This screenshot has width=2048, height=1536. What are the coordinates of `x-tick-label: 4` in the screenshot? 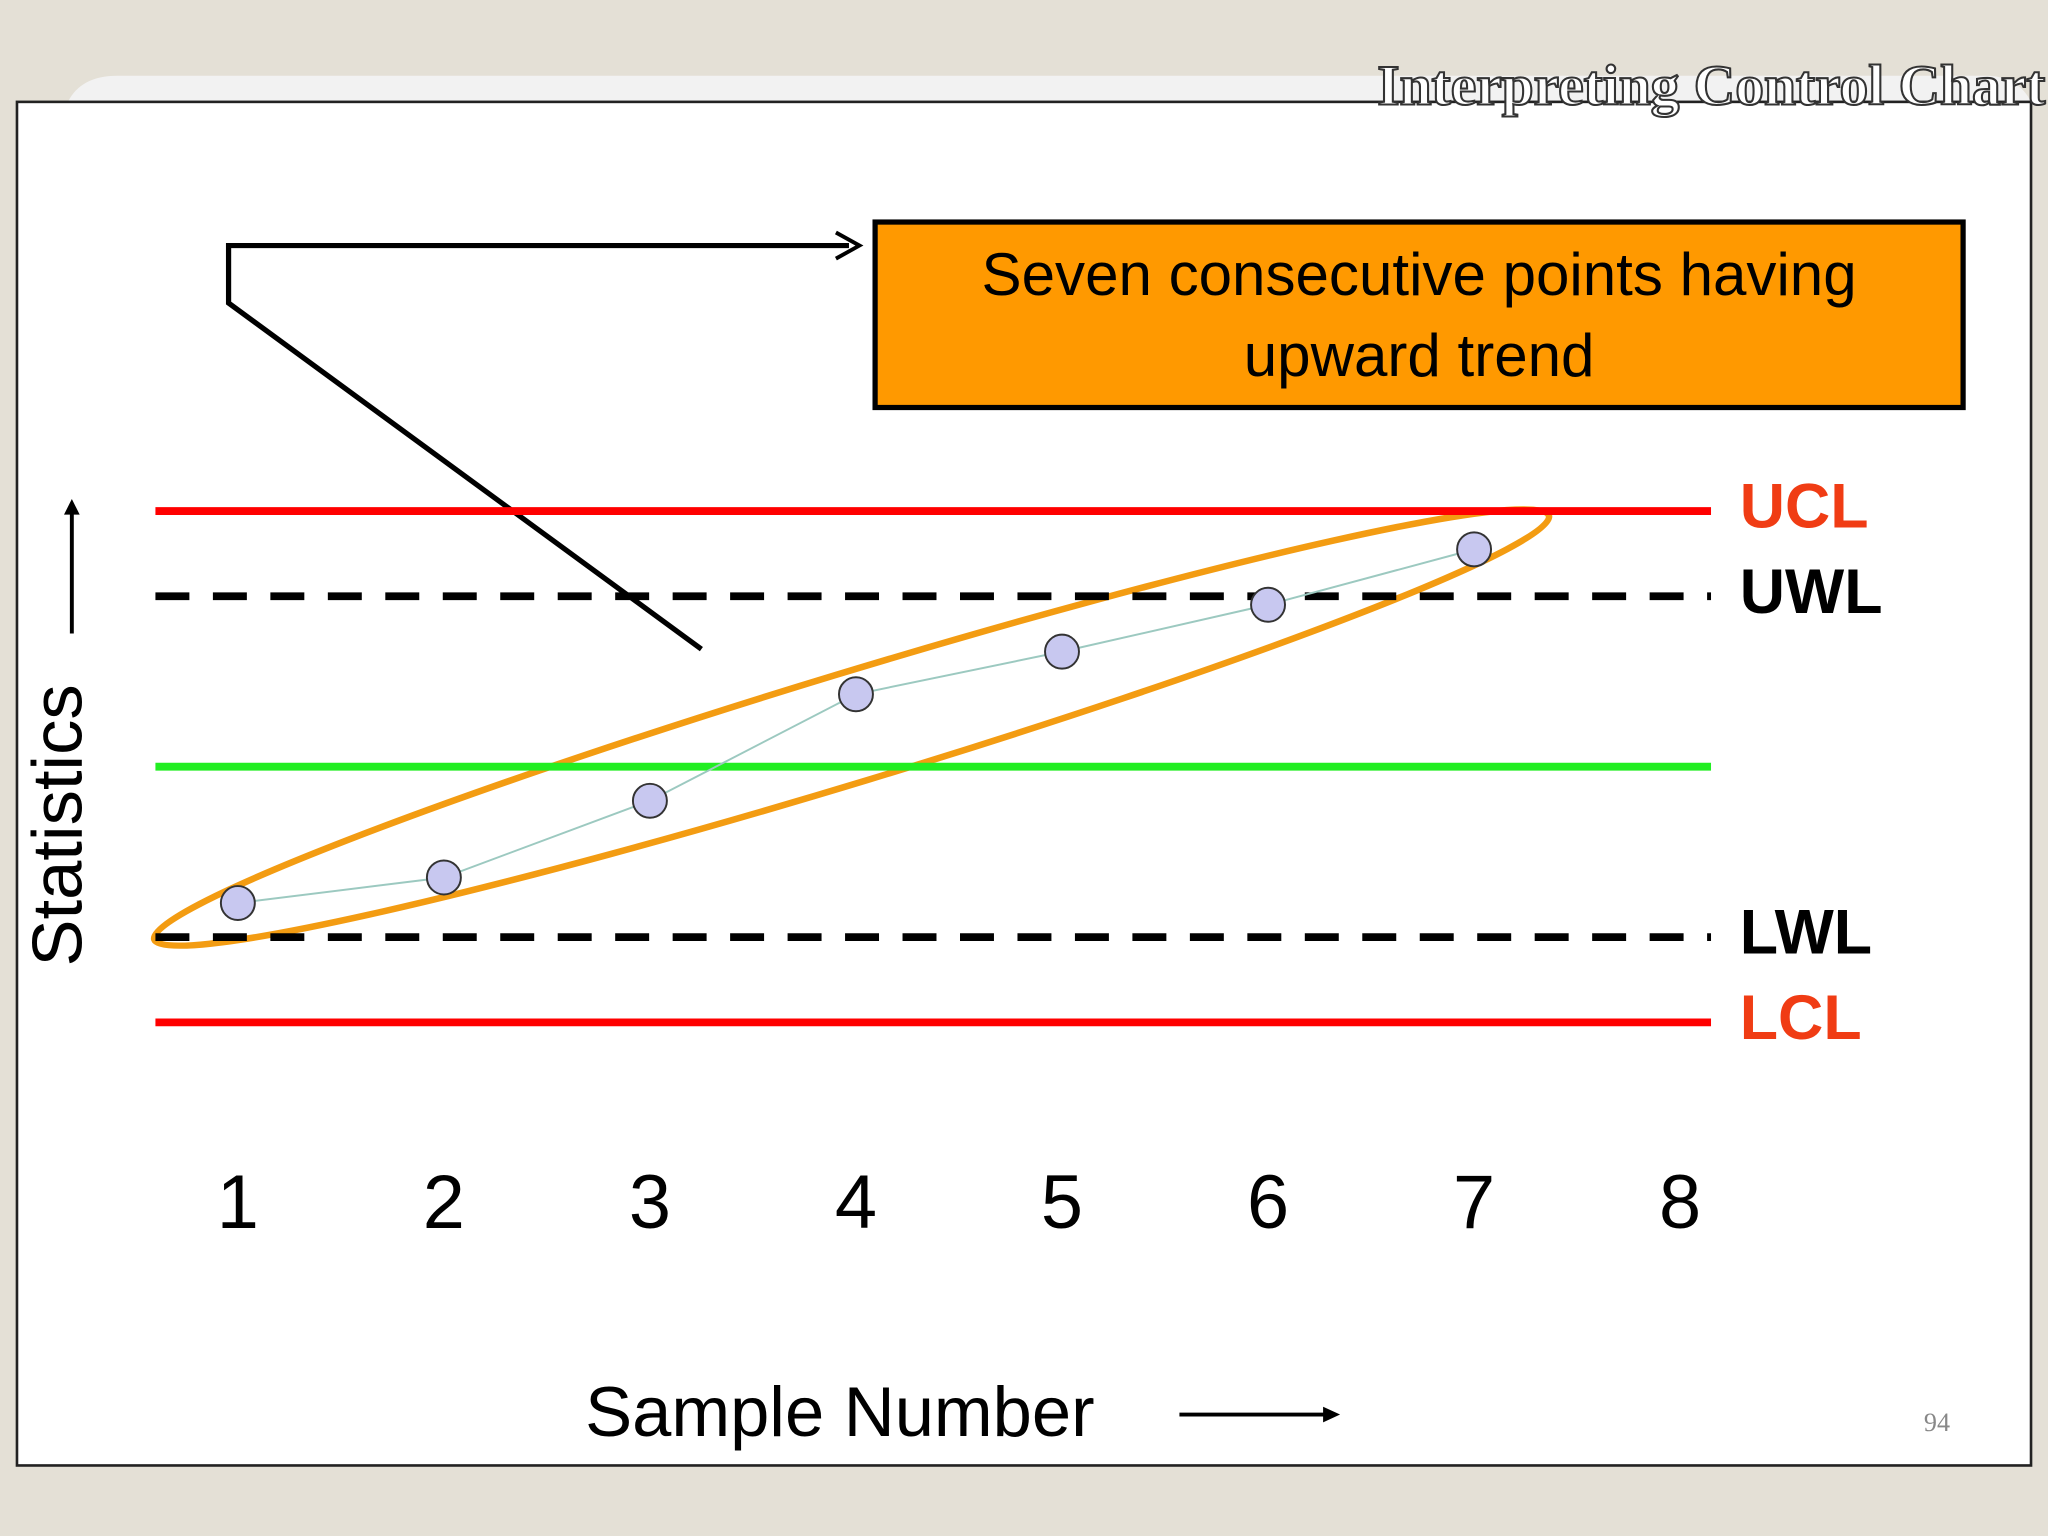 It's located at (856, 1202).